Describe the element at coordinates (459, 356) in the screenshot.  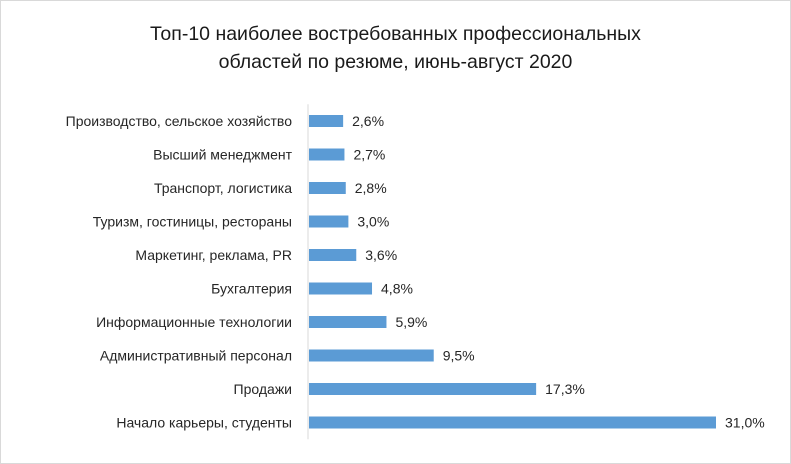
I see `data-label: 9,5%` at that location.